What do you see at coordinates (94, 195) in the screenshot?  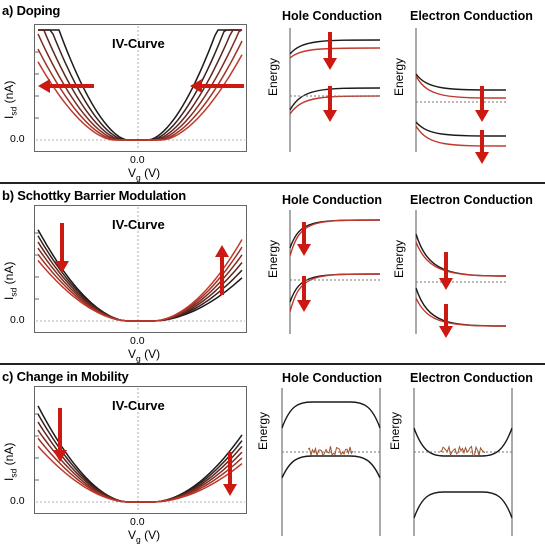 I see `section-title-b: b) Schottky Barrier Modulation` at bounding box center [94, 195].